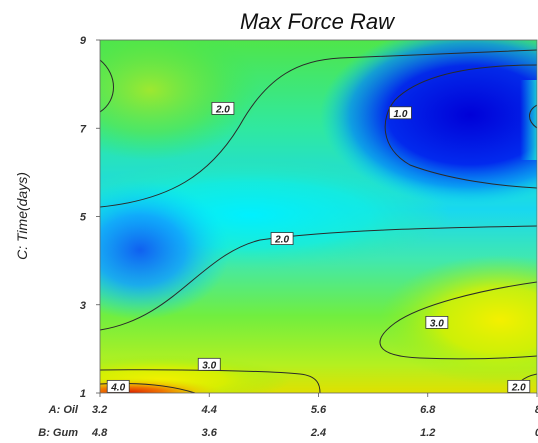  Describe the element at coordinates (162, 385) in the screenshot. I see `heatmap-orange-corner` at that location.